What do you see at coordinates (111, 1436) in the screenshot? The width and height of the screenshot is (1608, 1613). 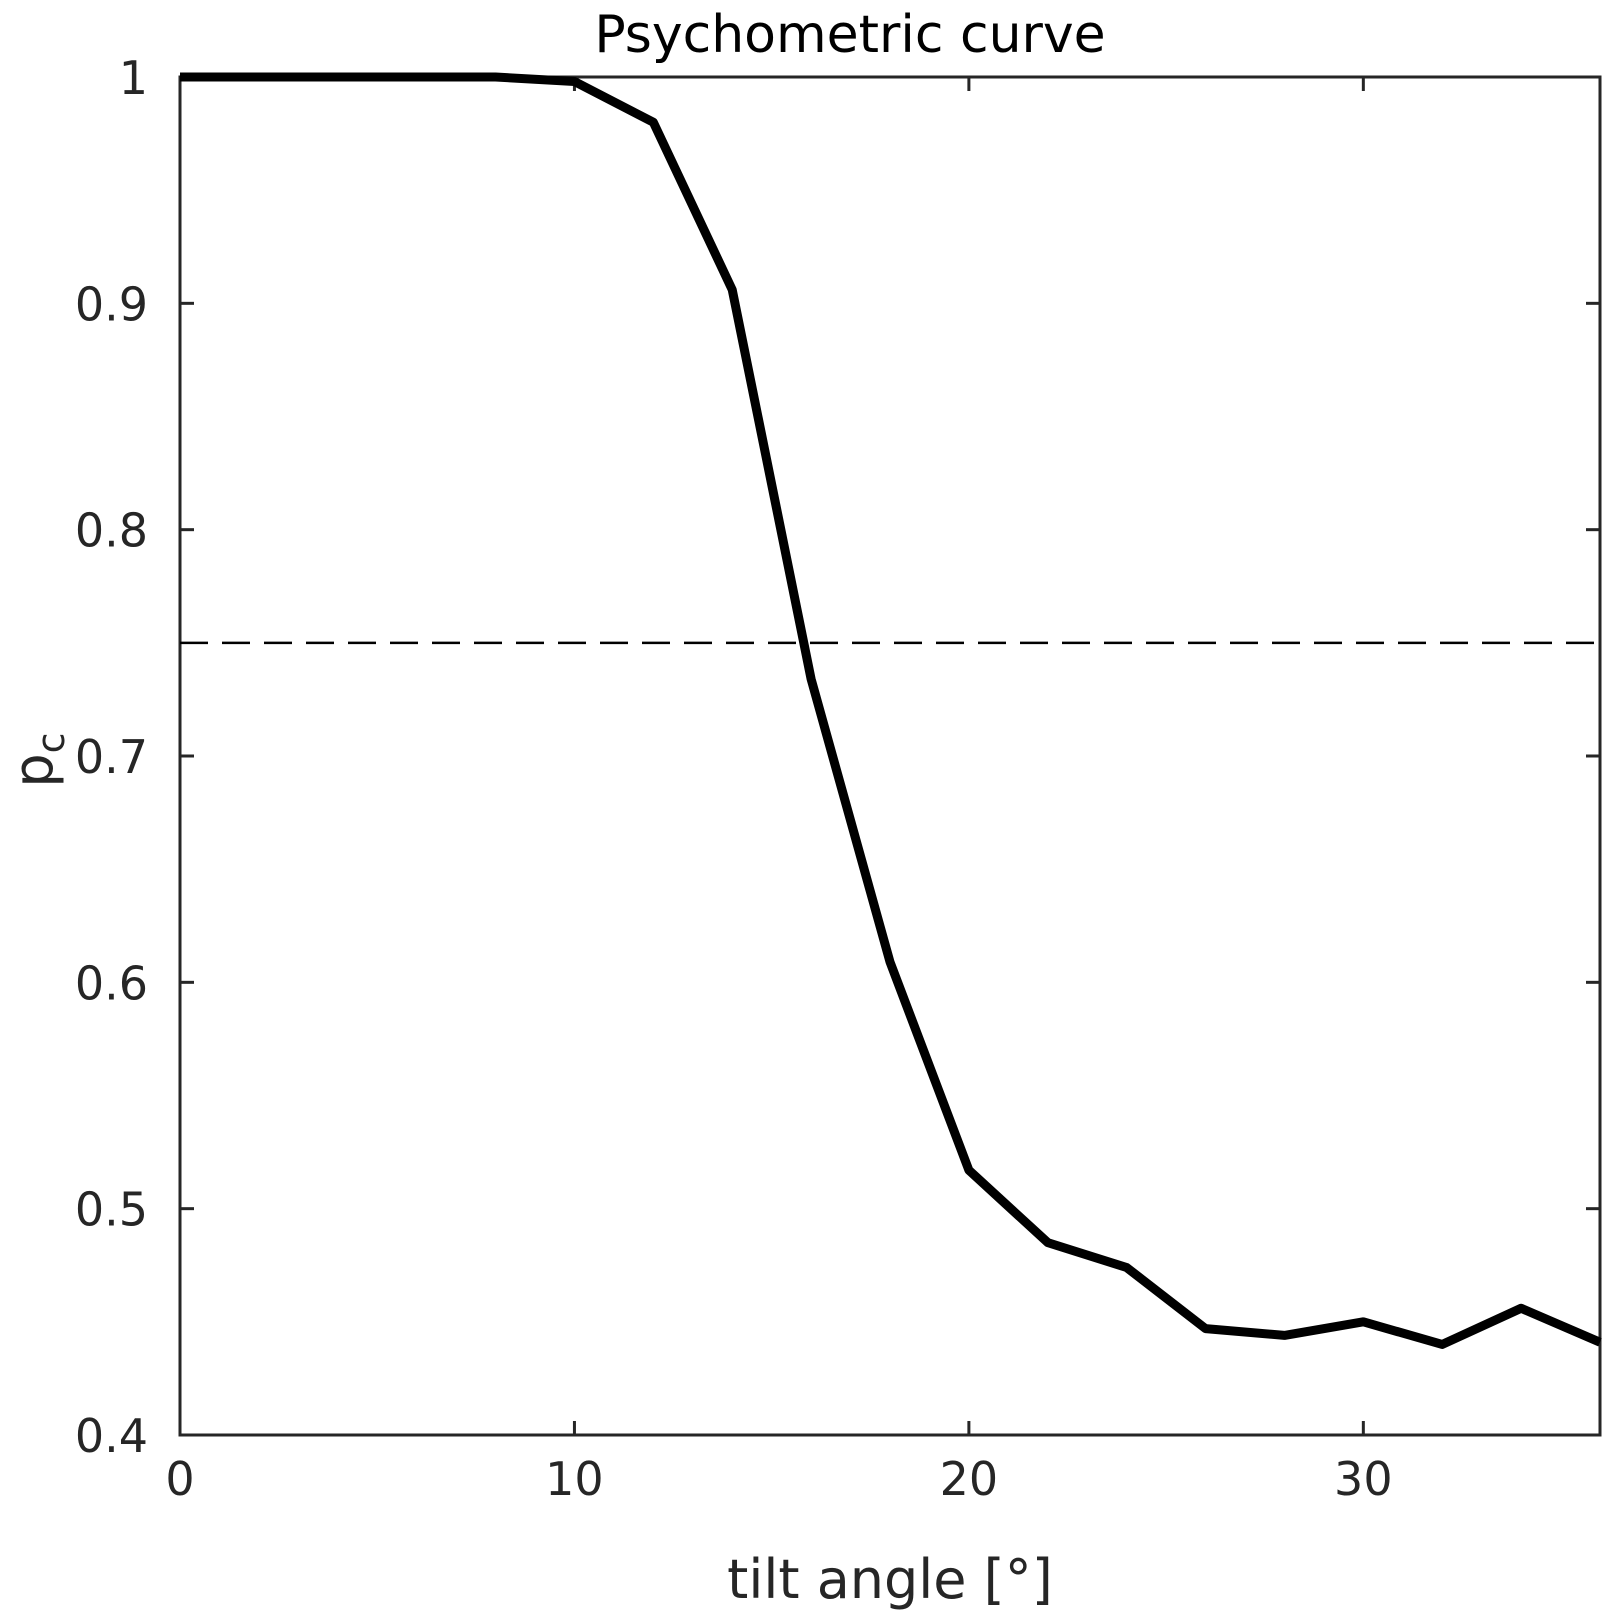 I see `y-tick-label: 0.4` at bounding box center [111, 1436].